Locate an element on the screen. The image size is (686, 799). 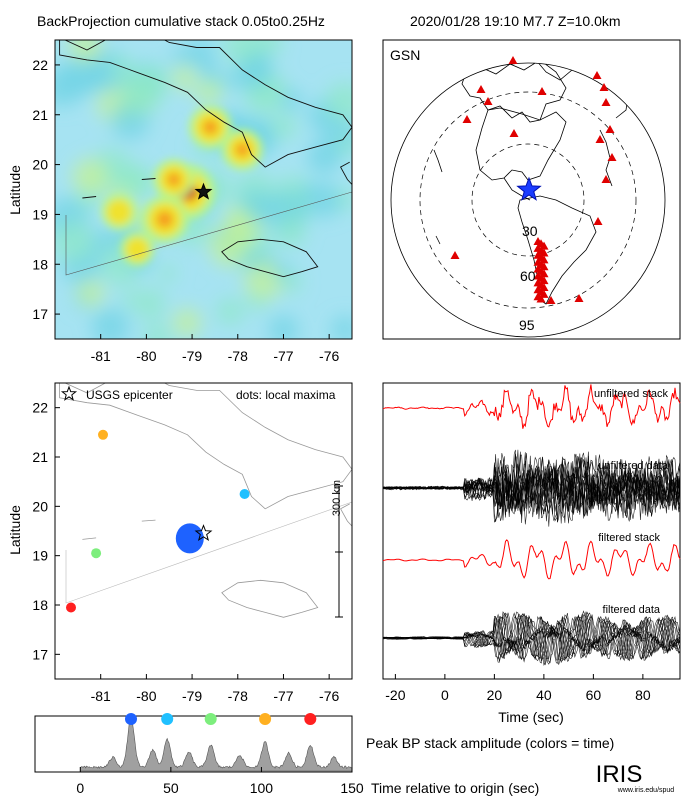
wave-label-unfiltered-data: unfiltered data is located at coordinates (633, 466).